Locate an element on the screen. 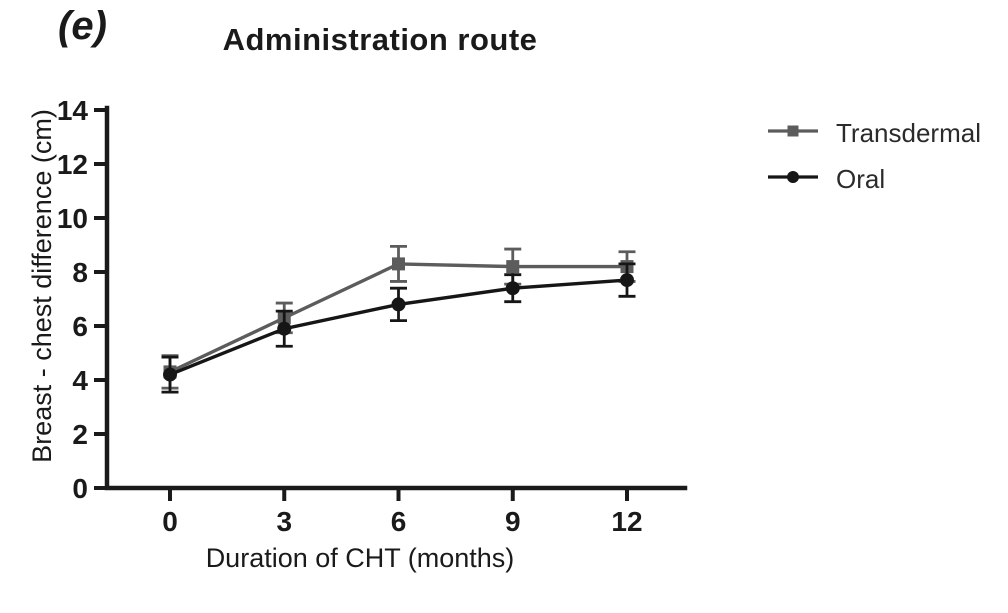 The height and width of the screenshot is (613, 1008). y-tick-label: 0 is located at coordinates (80, 488).